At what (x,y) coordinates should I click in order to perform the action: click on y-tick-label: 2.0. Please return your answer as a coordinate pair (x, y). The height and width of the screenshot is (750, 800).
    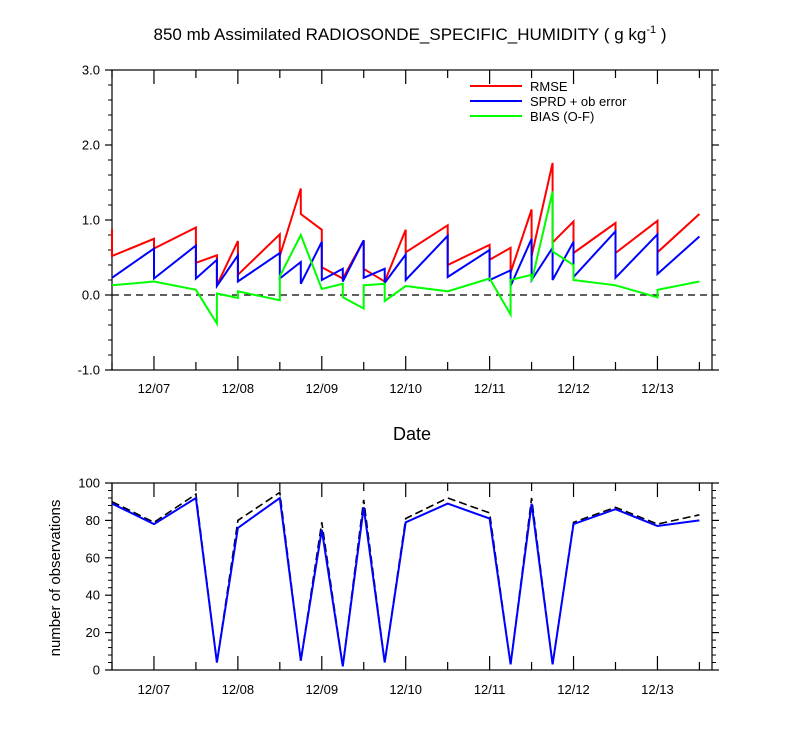
    Looking at the image, I should click on (91, 145).